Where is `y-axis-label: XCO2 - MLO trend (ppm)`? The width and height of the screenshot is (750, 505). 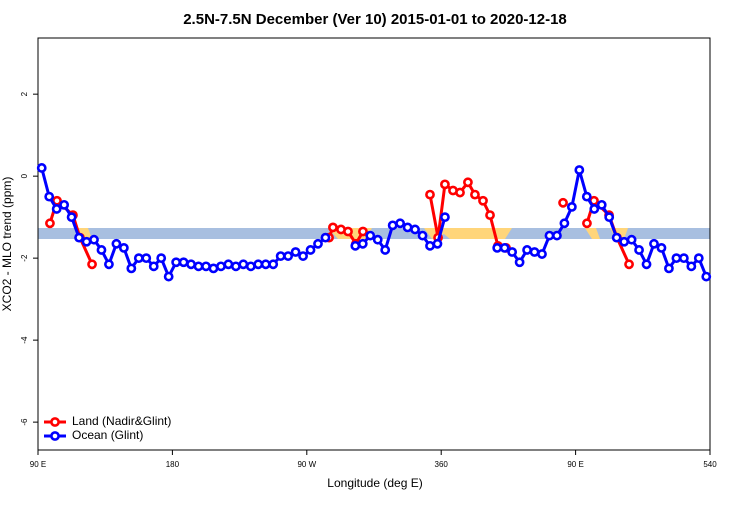 y-axis-label: XCO2 - MLO trend (ppm) is located at coordinates (7, 244).